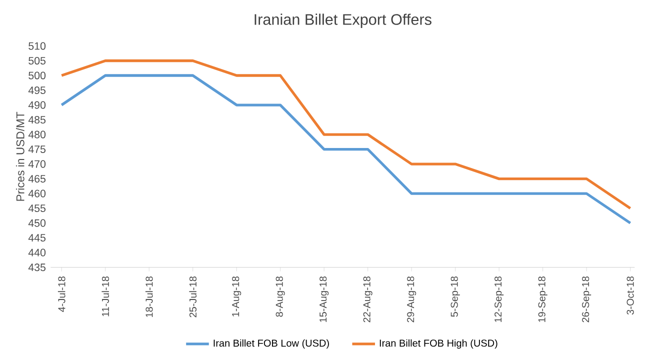 Image resolution: width=663 pixels, height=350 pixels. I want to click on y-tick-label: 500, so click(37, 76).